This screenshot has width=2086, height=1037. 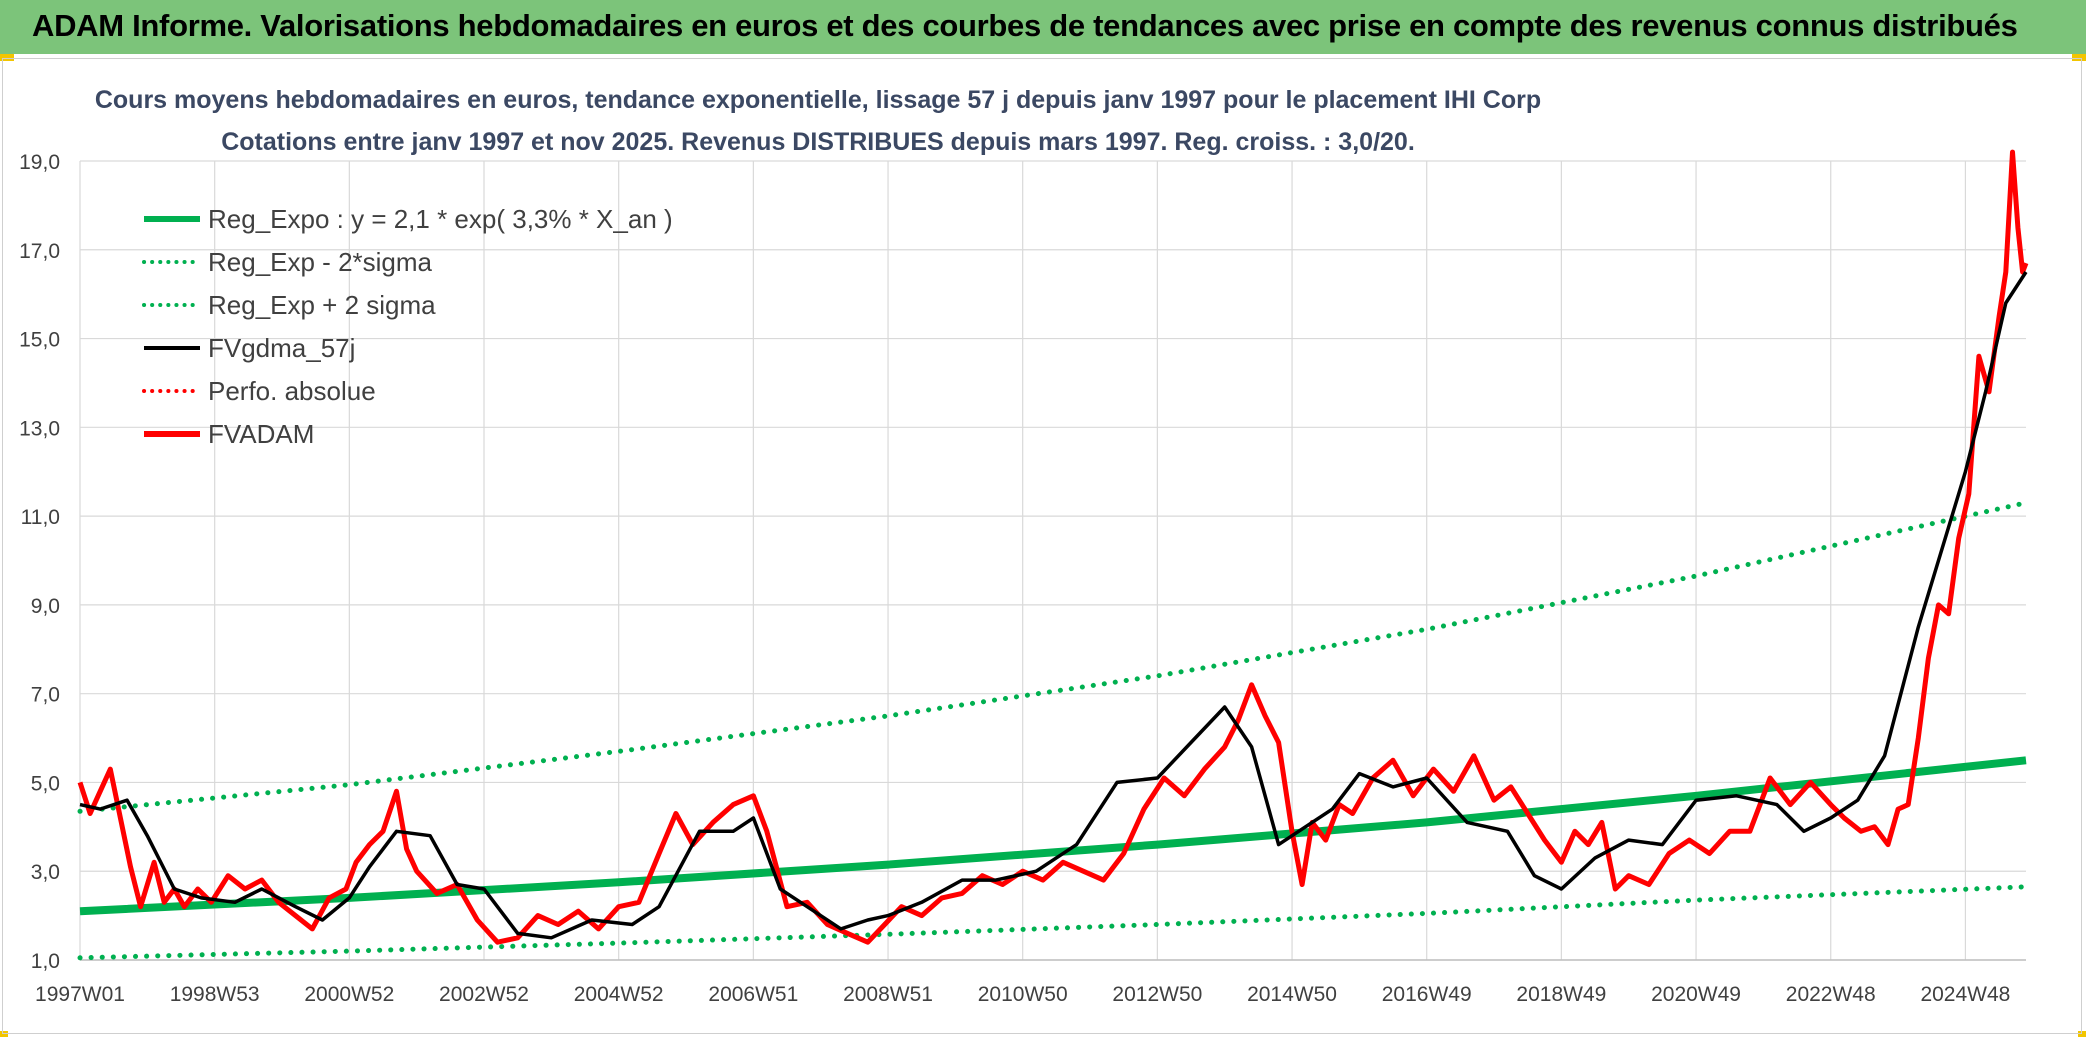 I want to click on legend-label: FVgdma_57j, so click(x=282, y=348).